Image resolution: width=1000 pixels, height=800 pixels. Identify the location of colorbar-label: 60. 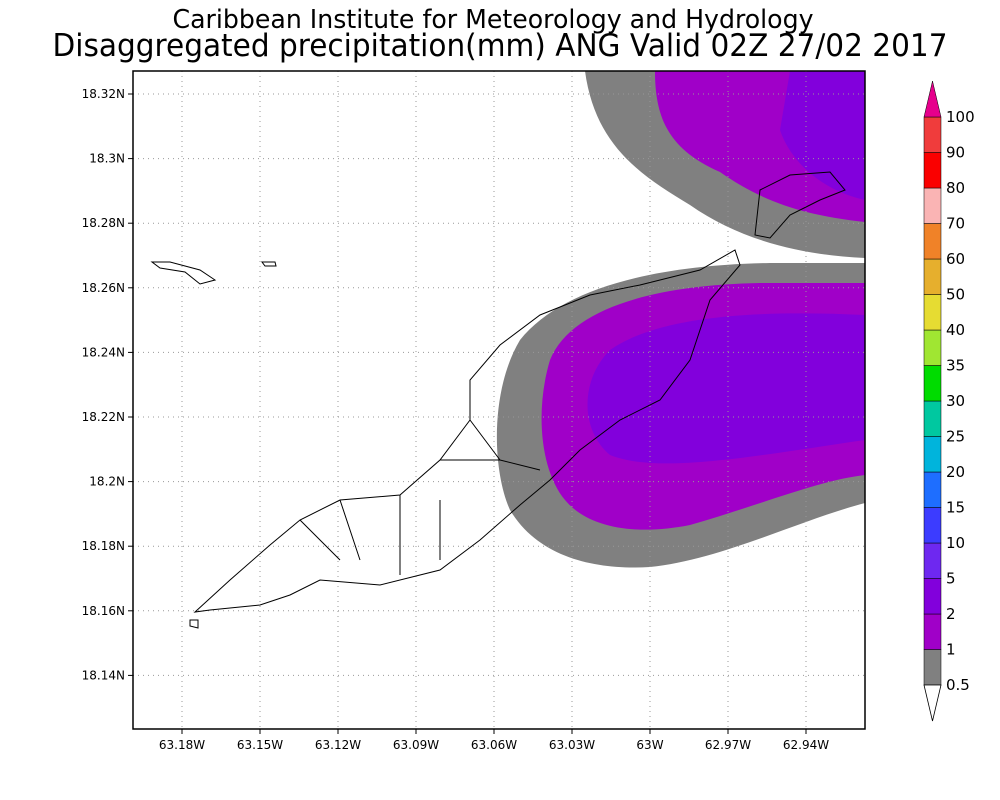
(955, 259).